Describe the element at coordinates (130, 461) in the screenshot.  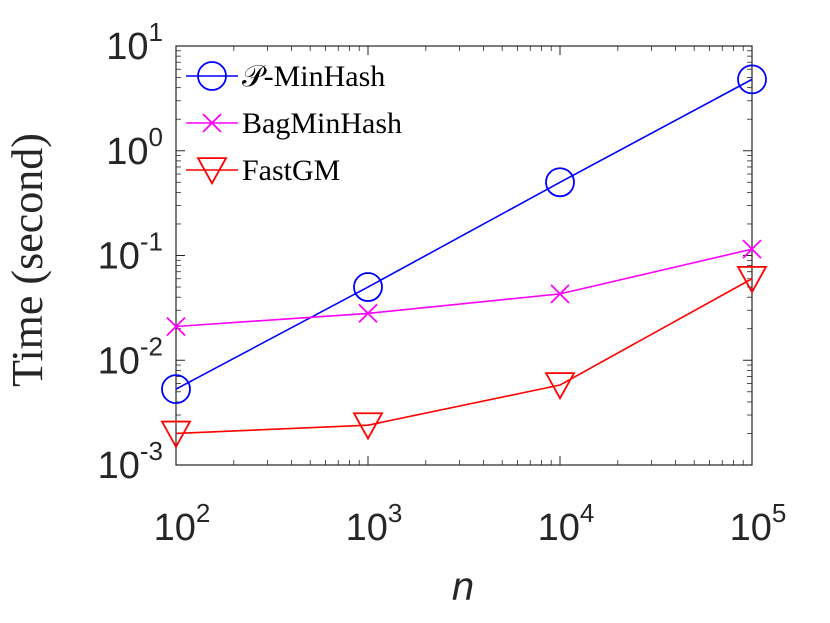
I see `y-tick-label: 10⁻³` at that location.